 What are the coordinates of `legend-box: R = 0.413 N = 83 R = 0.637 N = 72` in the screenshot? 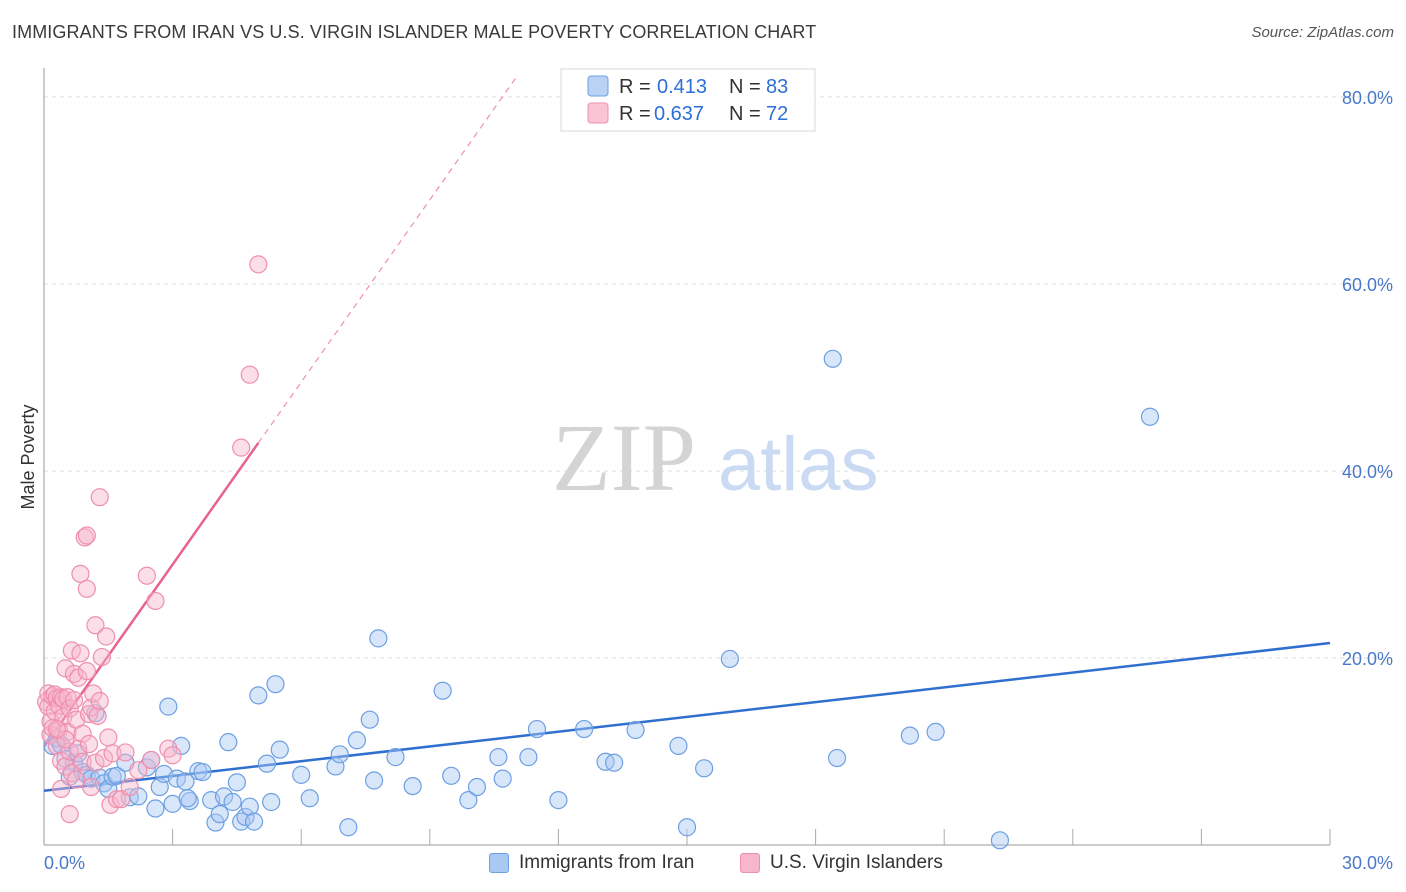 It's located at (688, 100).